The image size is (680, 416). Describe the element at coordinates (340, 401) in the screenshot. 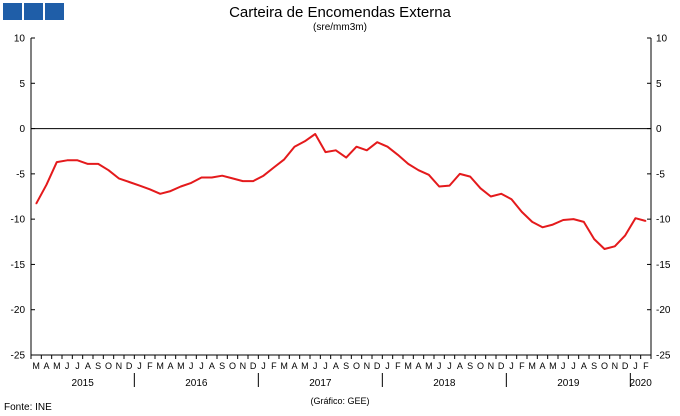

I see `credit-note: (Gráfico: GEE)` at that location.